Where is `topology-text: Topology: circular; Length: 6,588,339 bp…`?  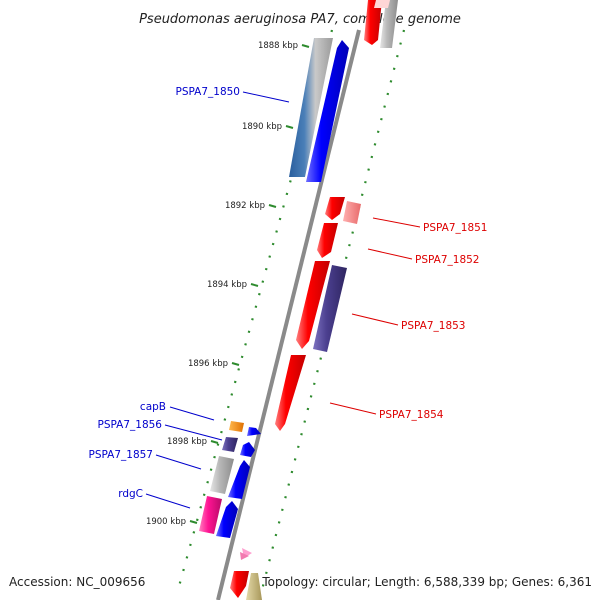 topology-text: Topology: circular; Length: 6,588,339 bp… is located at coordinates (426, 582).